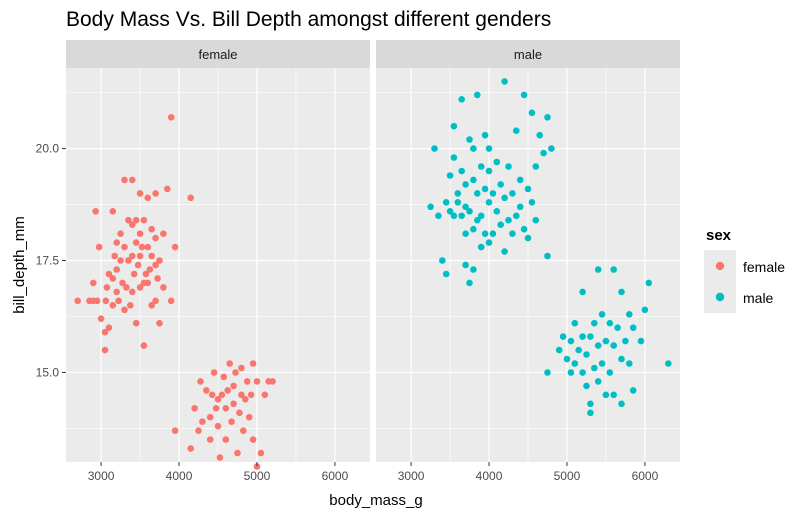  What do you see at coordinates (489, 476) in the screenshot?
I see `x-tick-label: 4000` at bounding box center [489, 476].